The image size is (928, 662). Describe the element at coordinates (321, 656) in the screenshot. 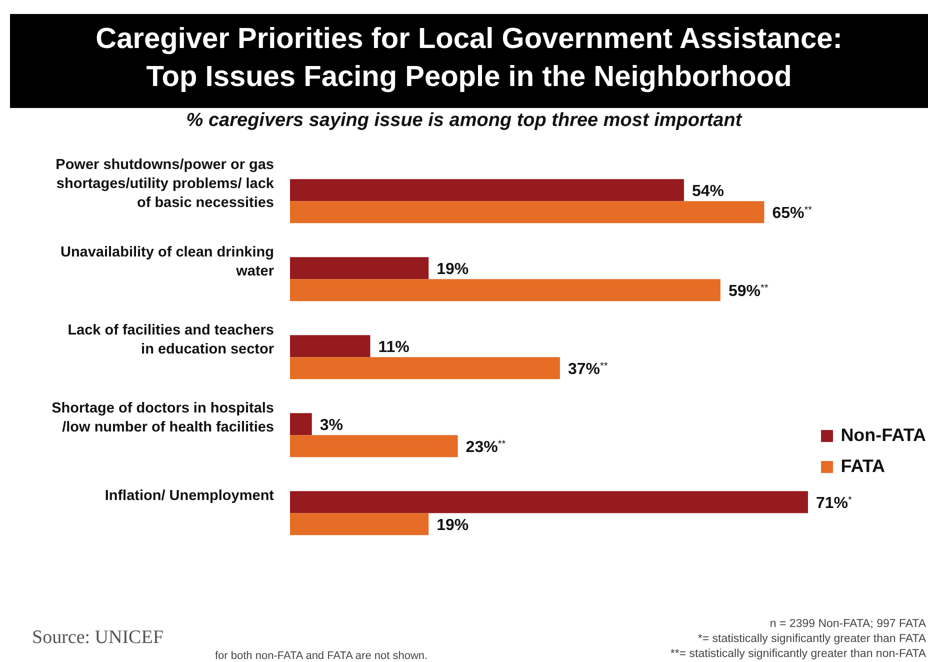

I see `text: for both non-FATA and FATA are not shown.` at that location.